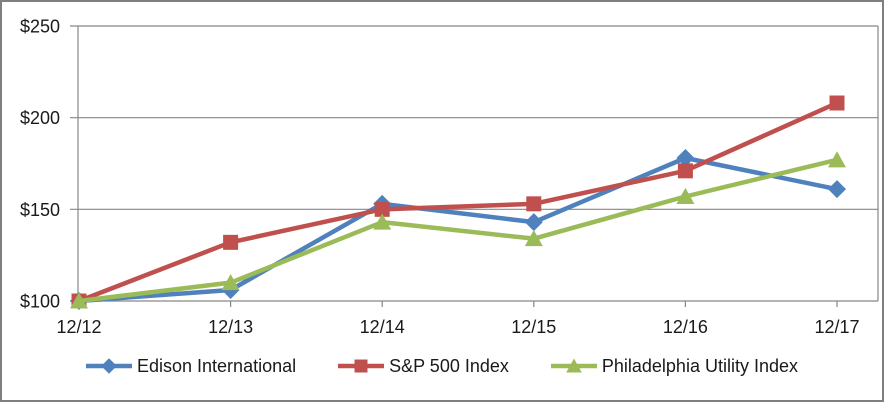 This screenshot has width=884, height=402. I want to click on legend-item-sp500-index: S&P 500 Index, so click(423, 366).